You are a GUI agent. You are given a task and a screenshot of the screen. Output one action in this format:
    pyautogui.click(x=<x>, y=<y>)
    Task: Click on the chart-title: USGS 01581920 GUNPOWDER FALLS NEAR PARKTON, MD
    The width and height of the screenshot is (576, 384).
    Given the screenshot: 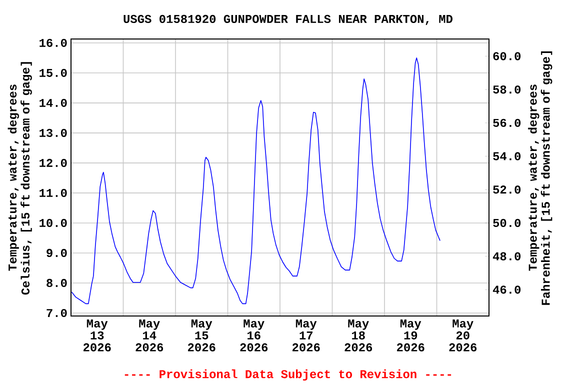 What is the action you would take?
    pyautogui.click(x=288, y=20)
    